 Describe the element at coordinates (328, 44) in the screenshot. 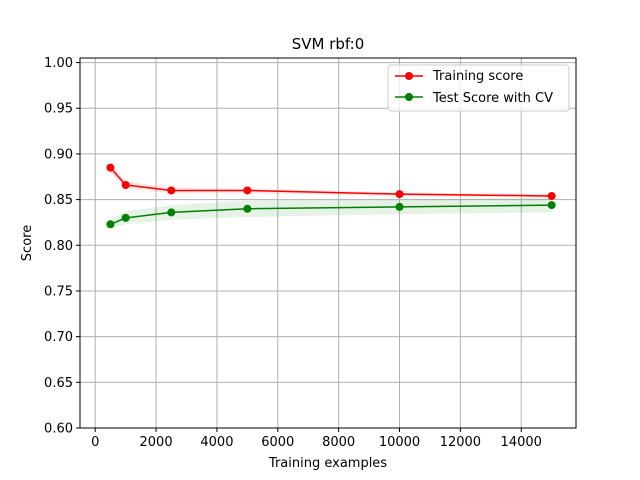

I see `chart-title: SVM rbf:0` at that location.